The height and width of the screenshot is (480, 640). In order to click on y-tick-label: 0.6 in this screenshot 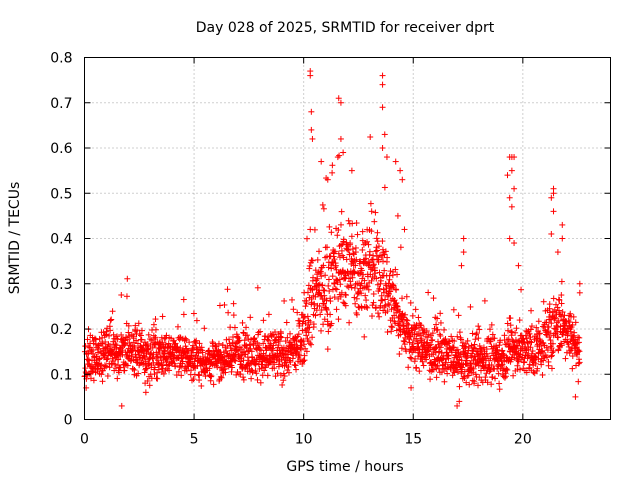, I will do `click(61, 149)`.